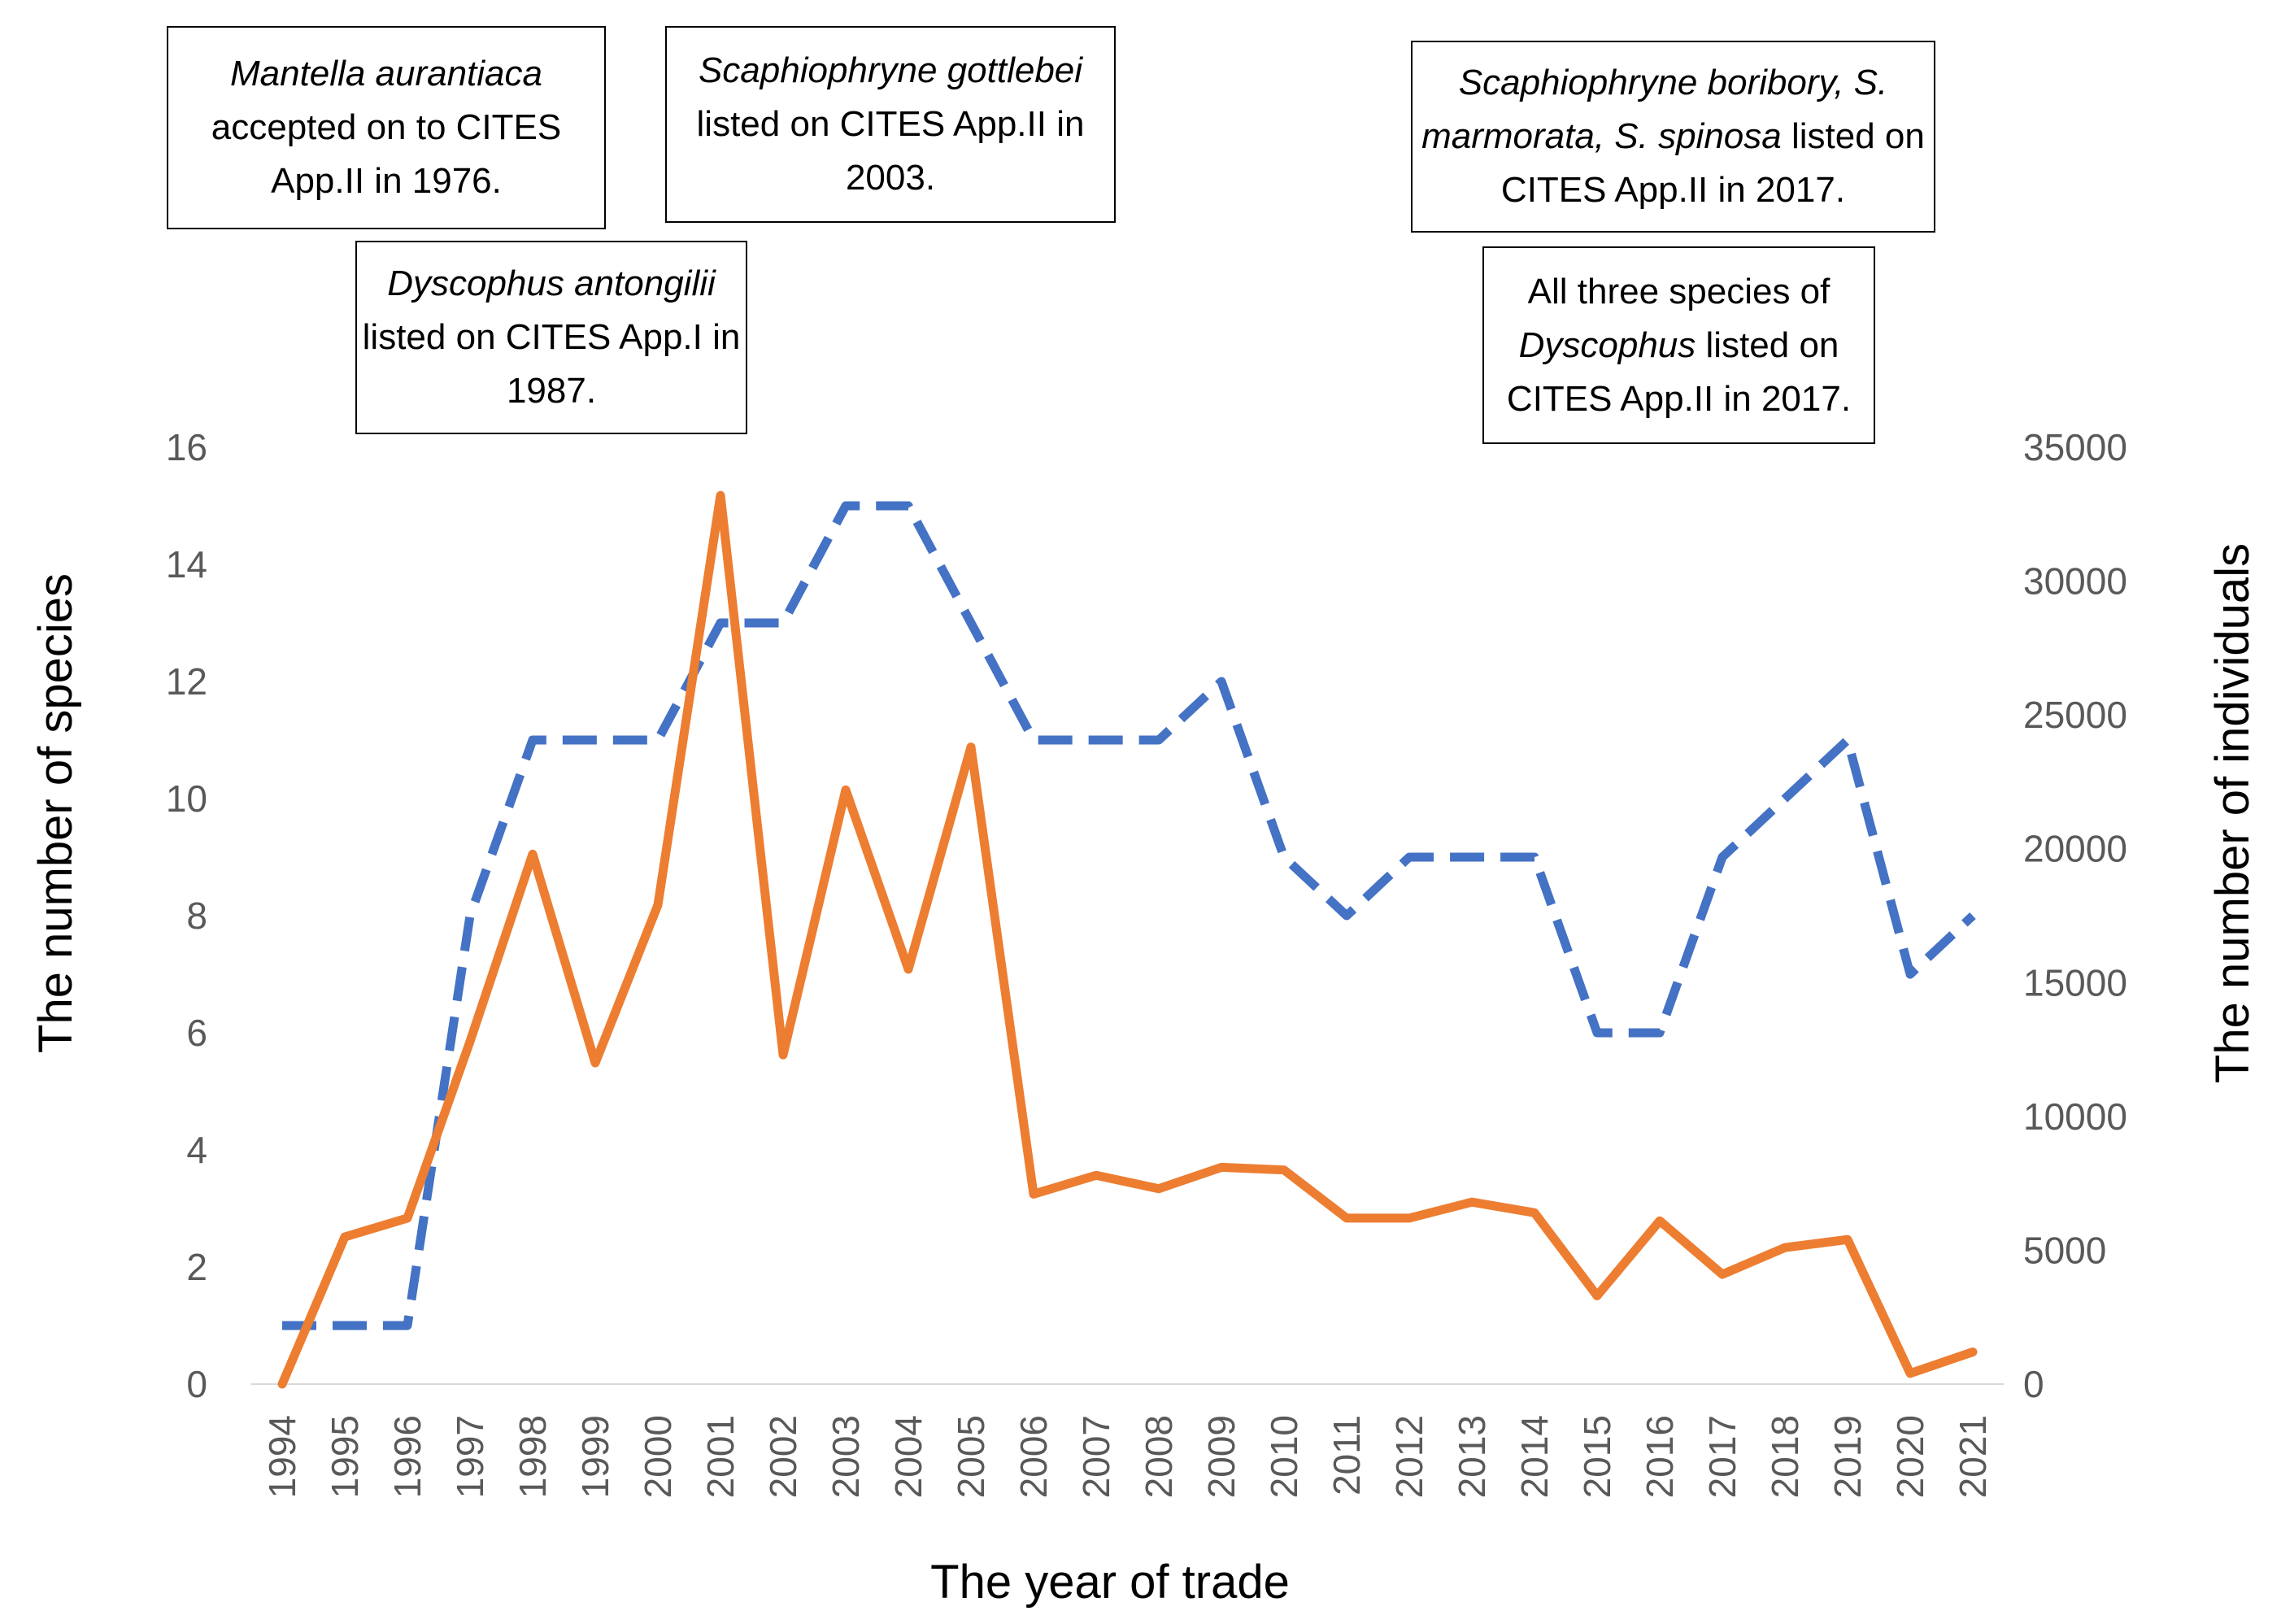  I want to click on right-axis-ticks: 0 5000 10000 15000 20000 25000 30000 35000, so click(2075, 915).